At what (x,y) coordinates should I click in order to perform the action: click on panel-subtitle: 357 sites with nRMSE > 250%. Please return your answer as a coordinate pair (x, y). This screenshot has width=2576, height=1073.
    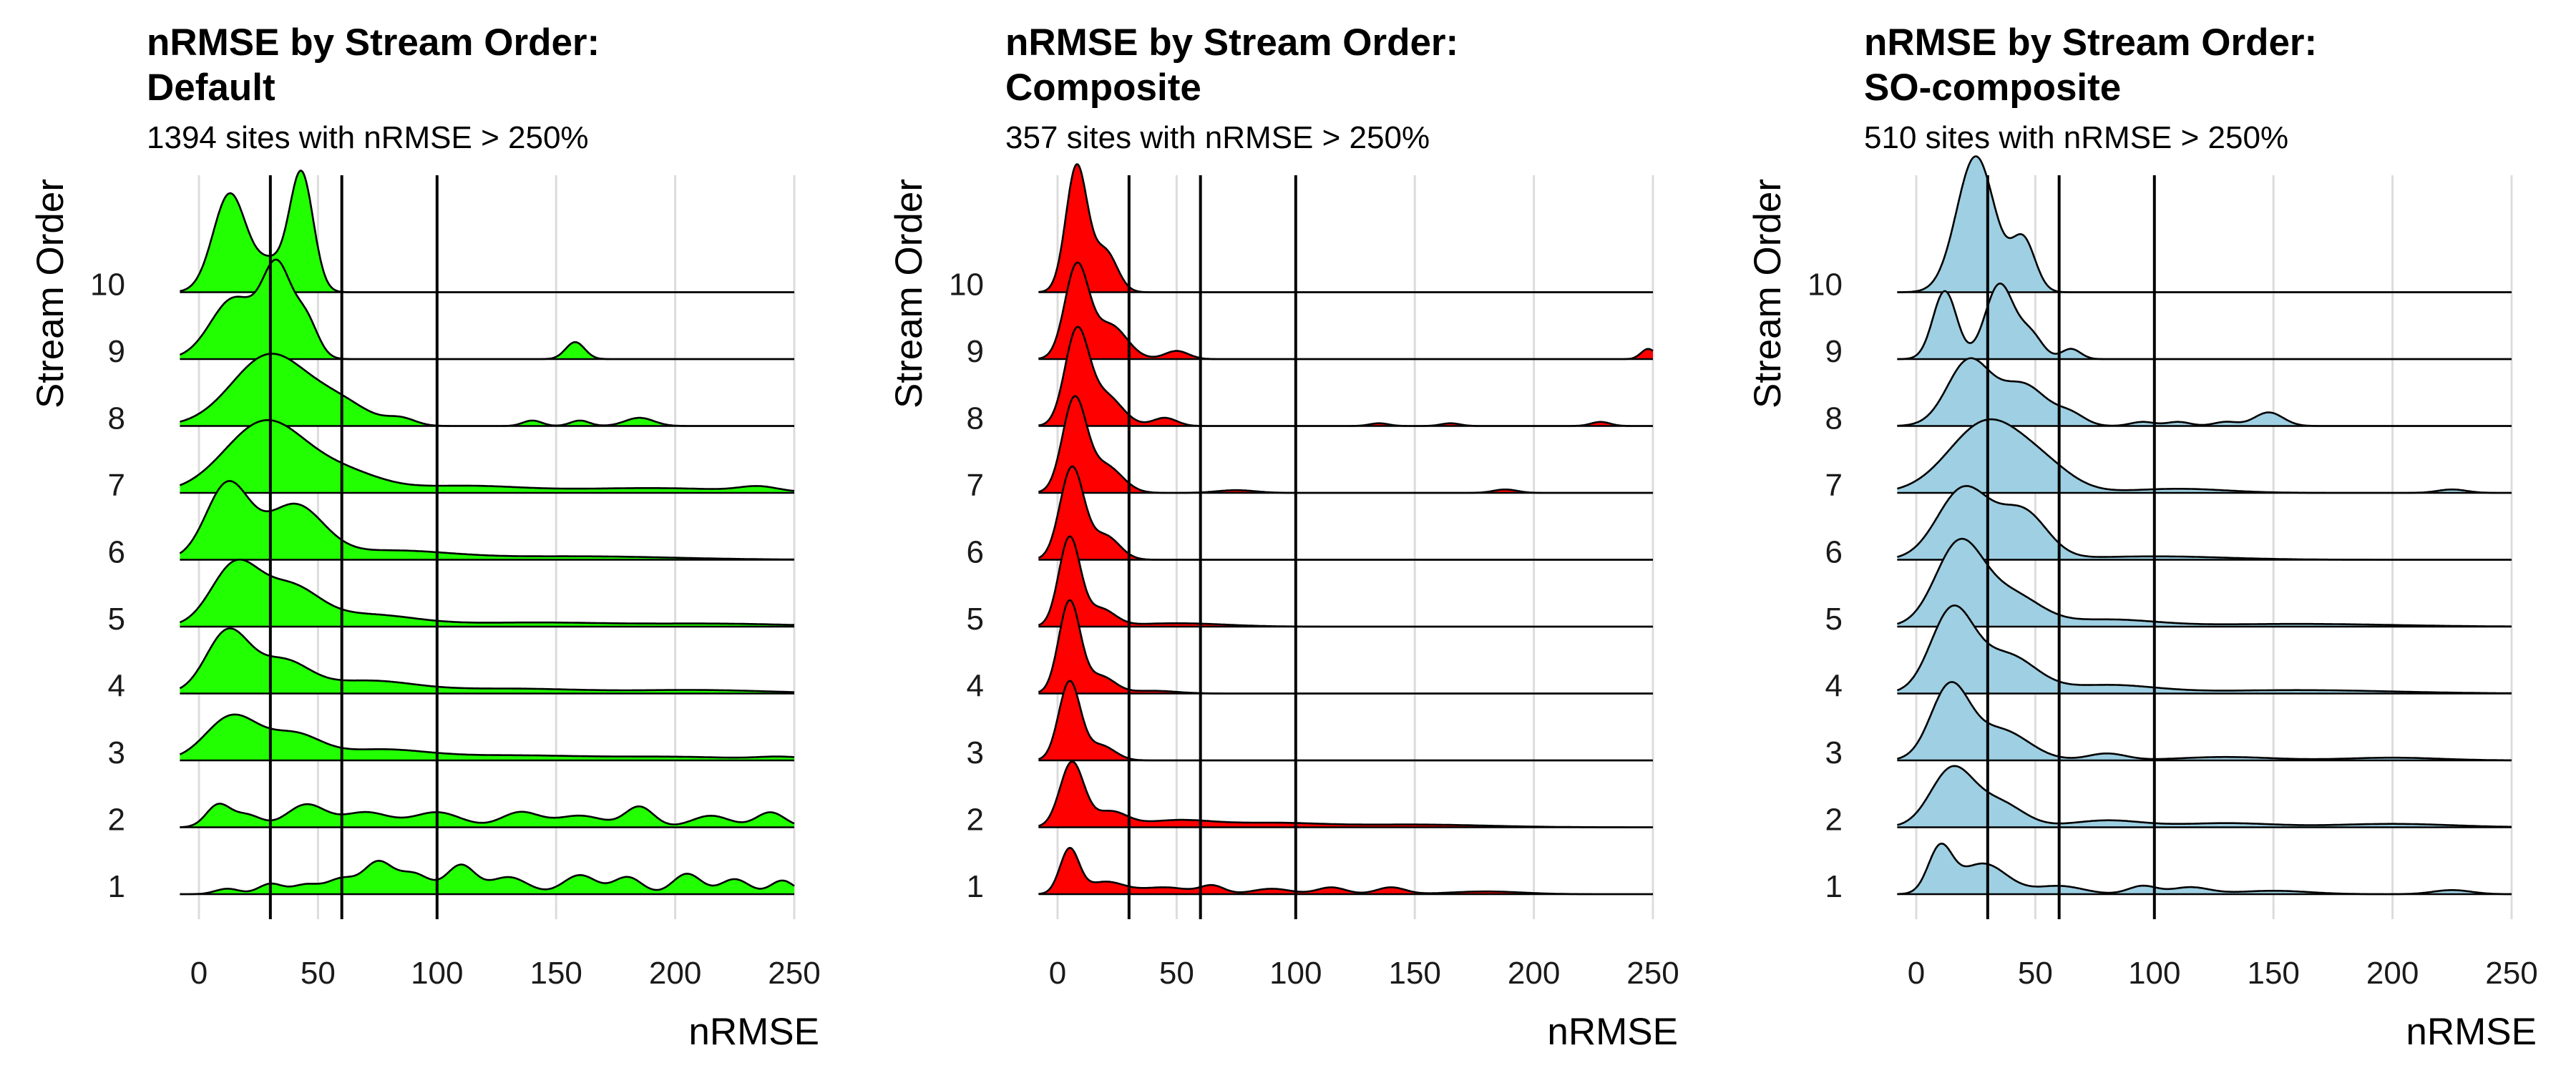
    Looking at the image, I should click on (1217, 137).